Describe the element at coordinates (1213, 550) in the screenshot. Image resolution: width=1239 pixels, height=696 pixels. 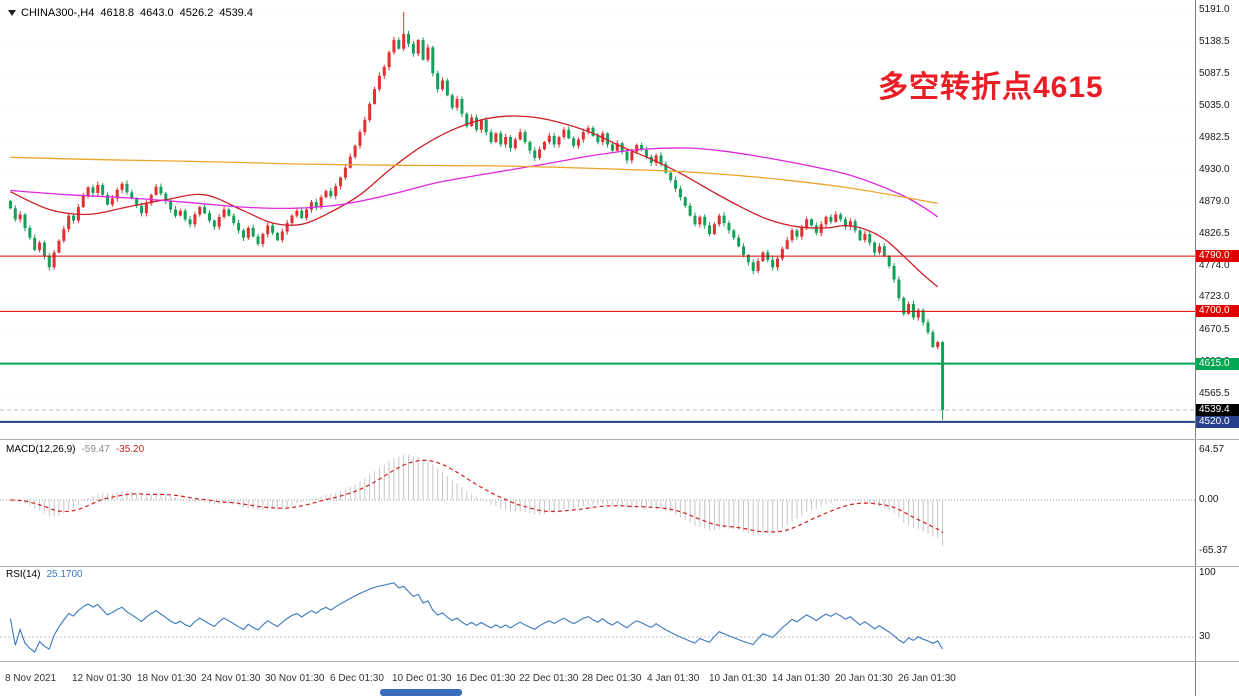
I see `macd-axis-label: -65.37` at that location.